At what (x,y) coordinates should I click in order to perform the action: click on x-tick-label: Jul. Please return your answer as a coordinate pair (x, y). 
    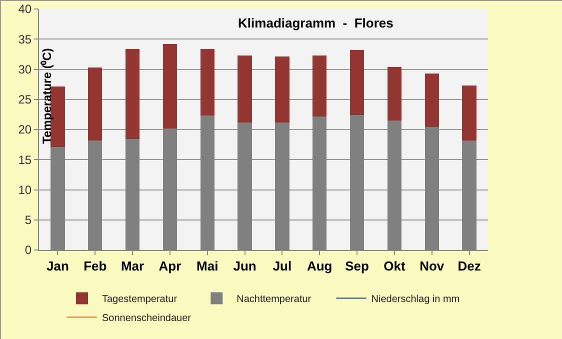
    Looking at the image, I should click on (282, 266).